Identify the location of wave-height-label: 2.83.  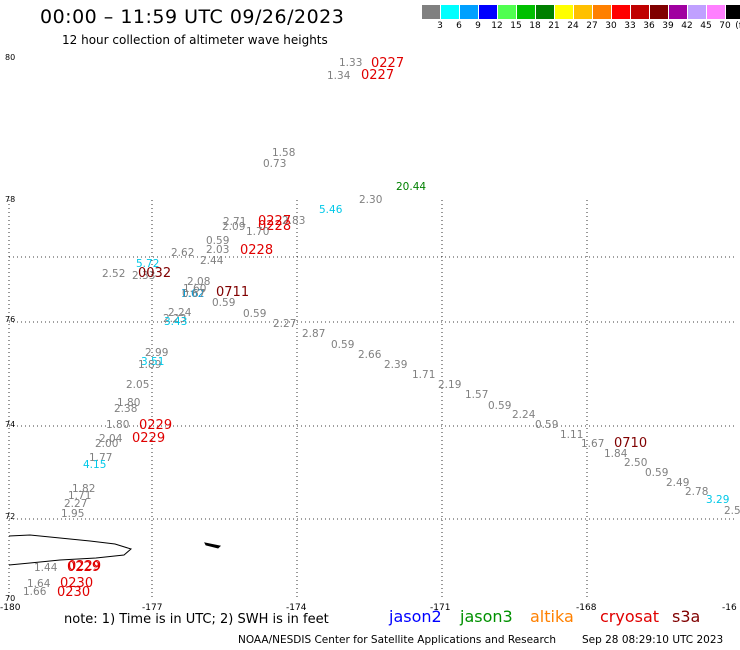
(293, 221).